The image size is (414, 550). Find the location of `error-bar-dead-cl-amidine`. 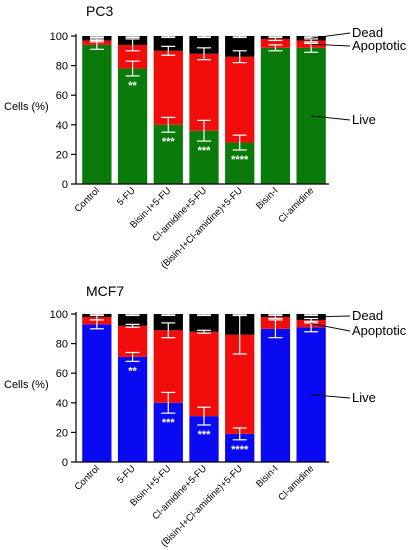

error-bar-dead-cl-amidine is located at coordinates (311, 315).